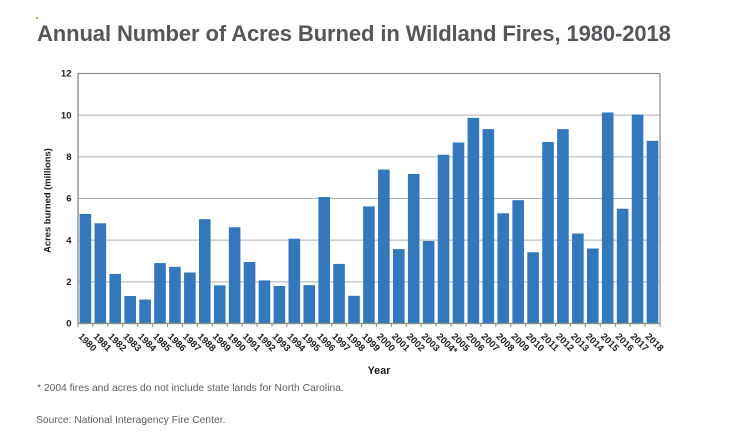 The image size is (730, 444). What do you see at coordinates (68, 157) in the screenshot?
I see `svg-text: 8` at bounding box center [68, 157].